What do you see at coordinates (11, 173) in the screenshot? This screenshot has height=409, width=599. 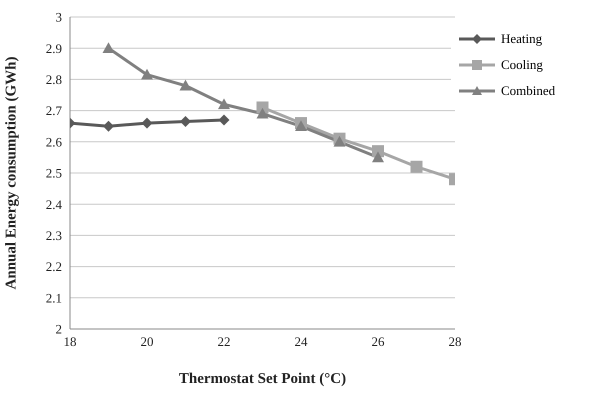 I see `y-axis-title: Annual Energy consumption (GWh)` at bounding box center [11, 173].